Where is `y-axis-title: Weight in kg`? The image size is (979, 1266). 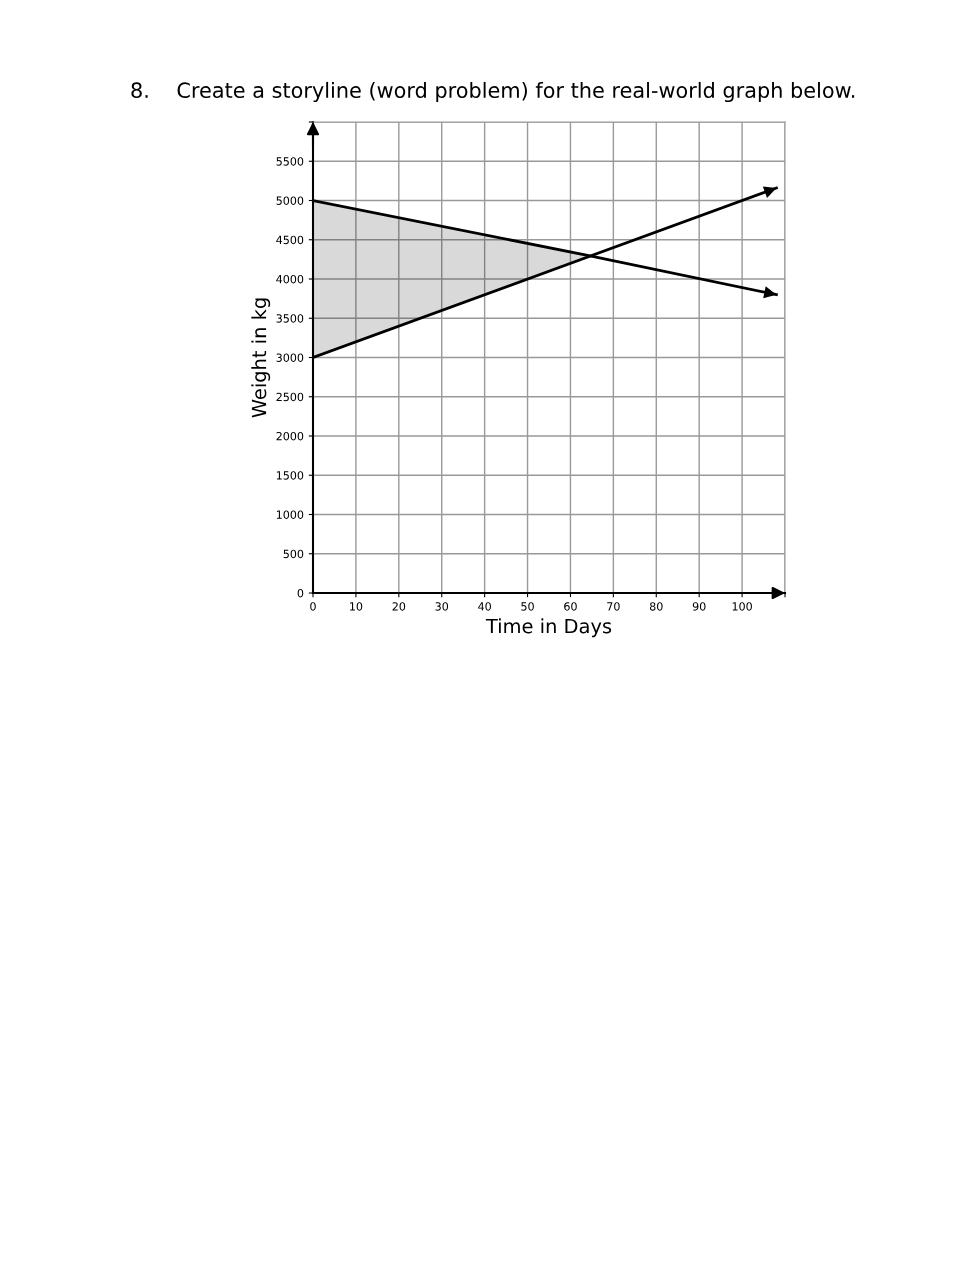
y-axis-title: Weight in kg is located at coordinates (261, 358).